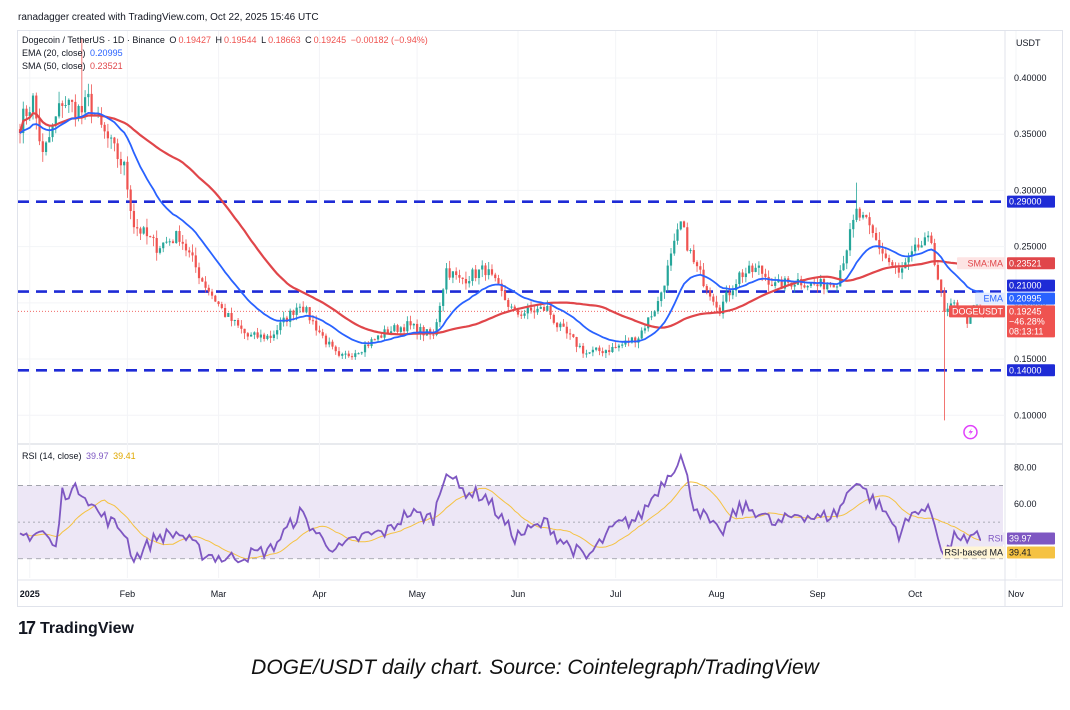 This screenshot has width=1070, height=710. What do you see at coordinates (73, 66) in the screenshot?
I see `sma-legend: SMA (50, close) 0.23521` at bounding box center [73, 66].